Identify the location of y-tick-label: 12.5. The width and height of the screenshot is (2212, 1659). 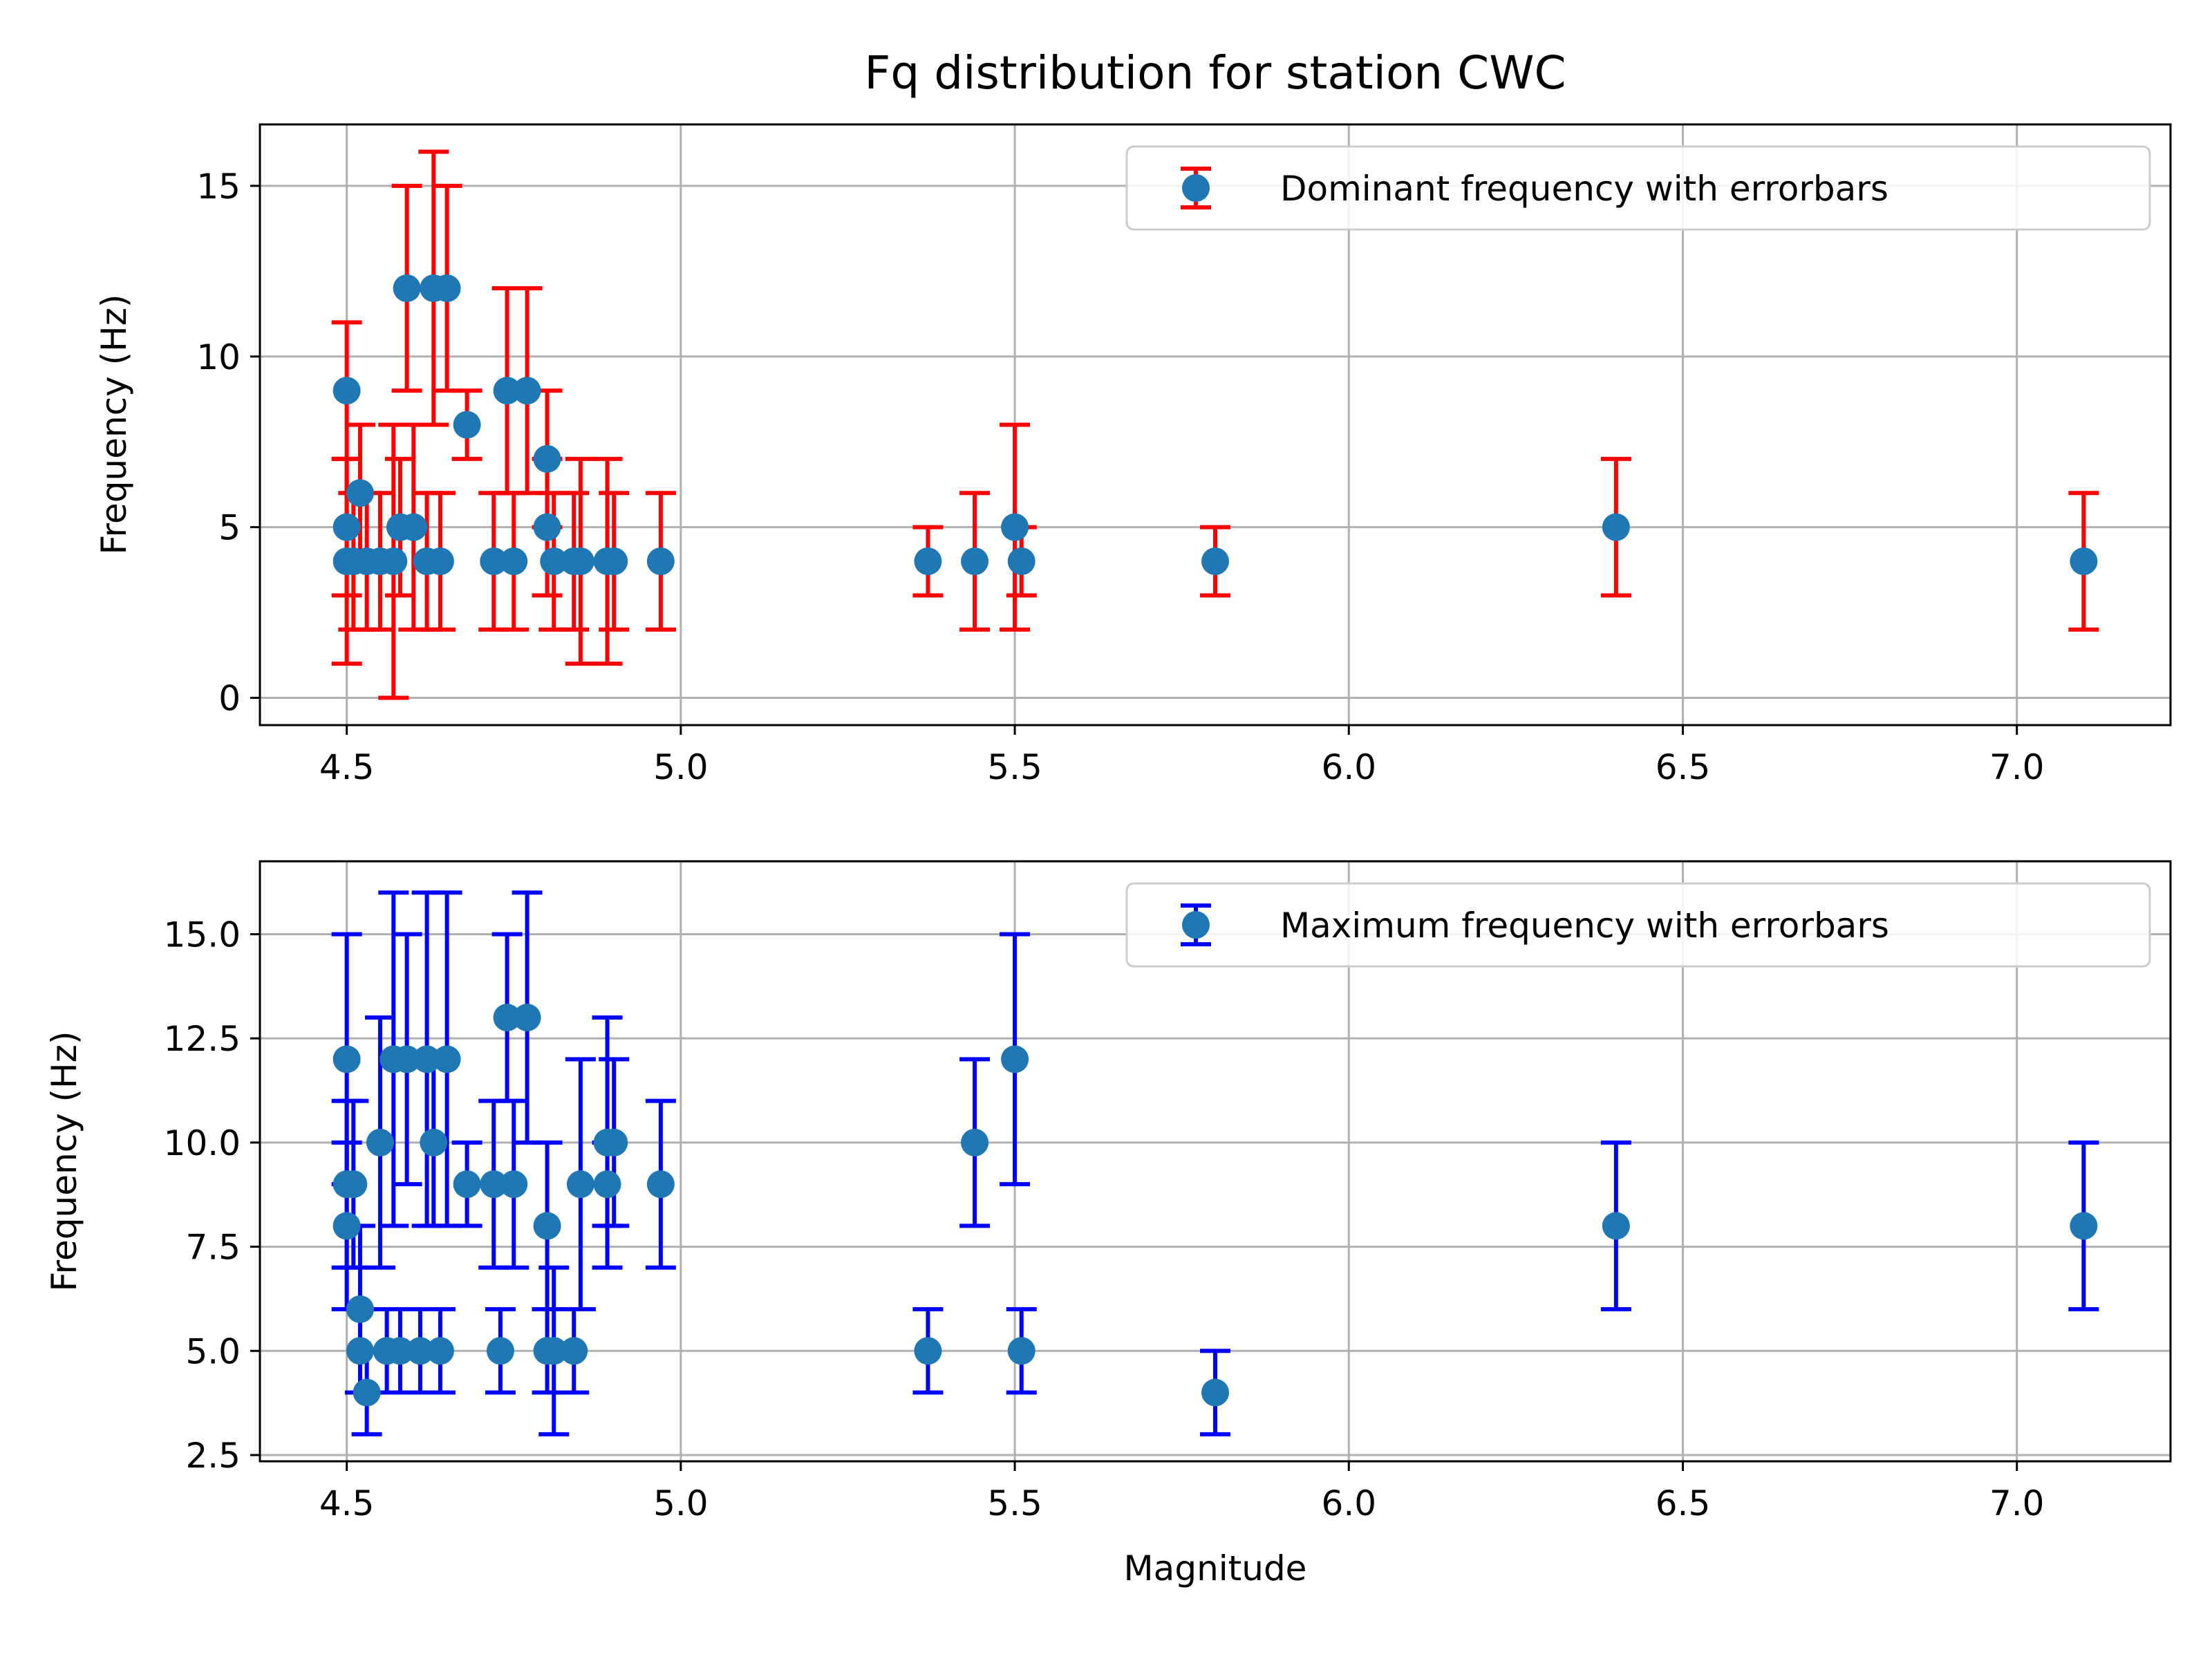
(202, 1039).